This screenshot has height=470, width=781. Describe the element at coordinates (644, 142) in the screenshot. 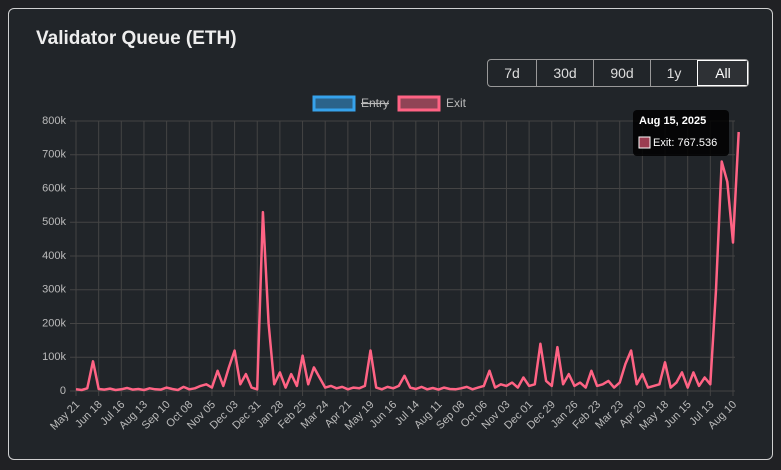

I see `tooltip-swatch` at that location.